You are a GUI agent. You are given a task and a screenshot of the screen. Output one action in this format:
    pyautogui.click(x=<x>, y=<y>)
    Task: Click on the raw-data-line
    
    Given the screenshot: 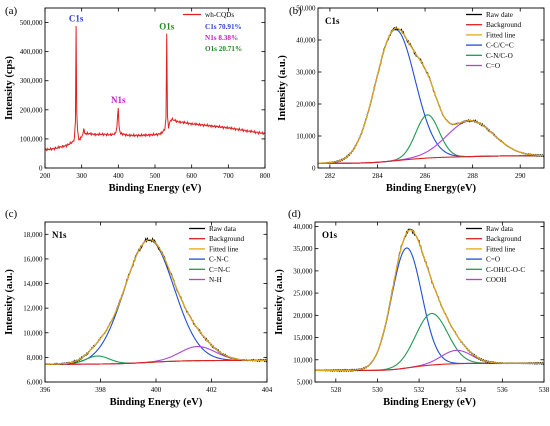 What is the action you would take?
    pyautogui.click(x=156, y=301)
    